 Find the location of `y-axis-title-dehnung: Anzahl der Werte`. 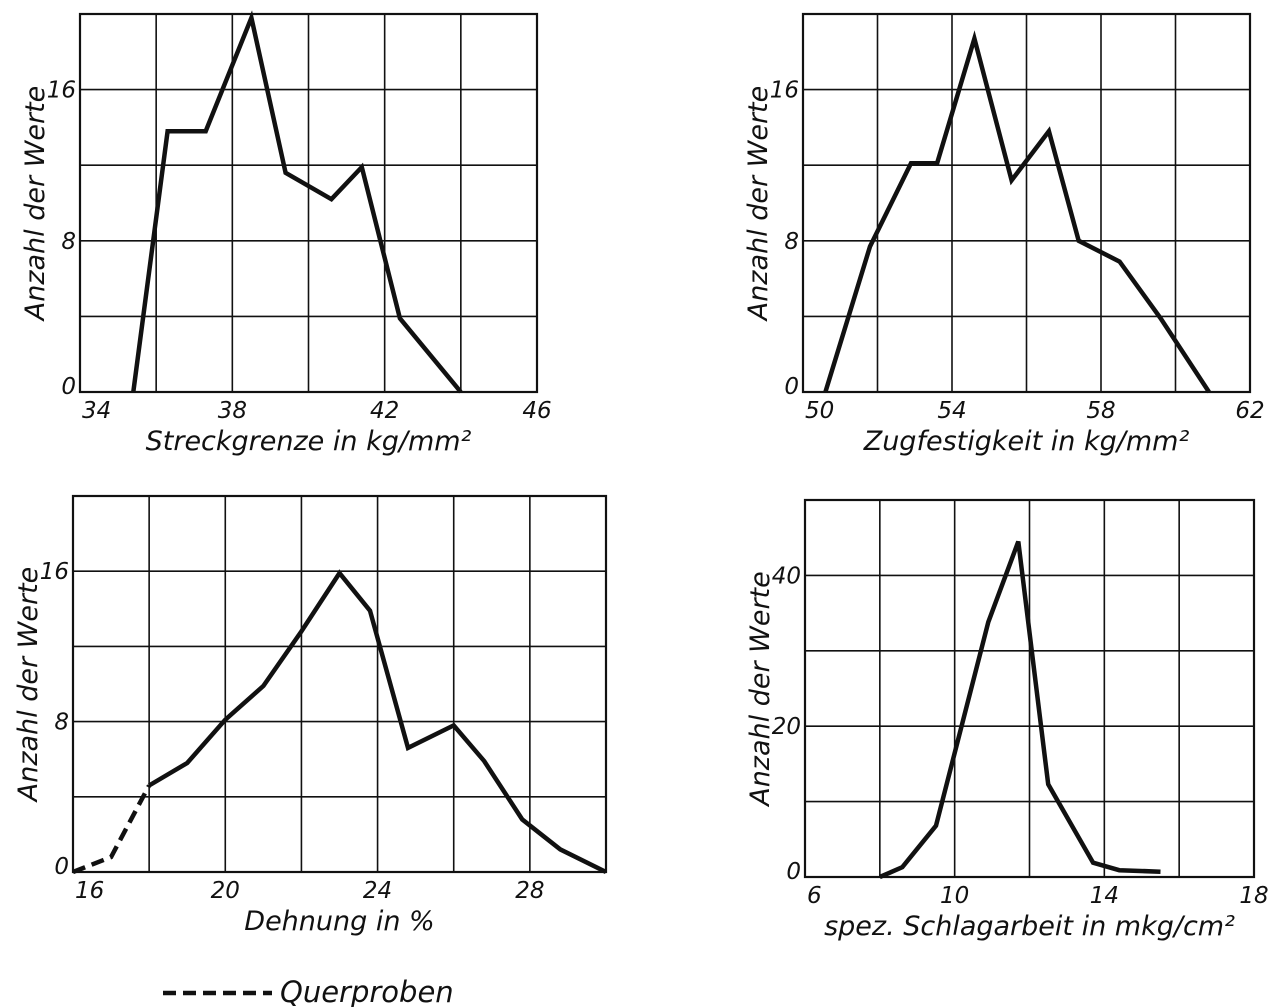

y-axis-title-dehnung: Anzahl der Werte is located at coordinates (28, 685).